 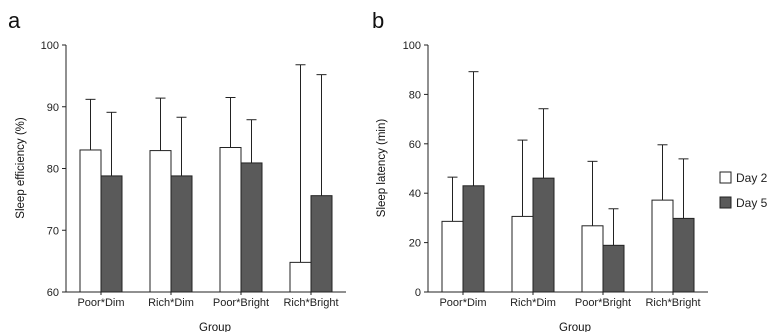 I want to click on legend-label-day-2: Day 2, so click(x=752, y=178).